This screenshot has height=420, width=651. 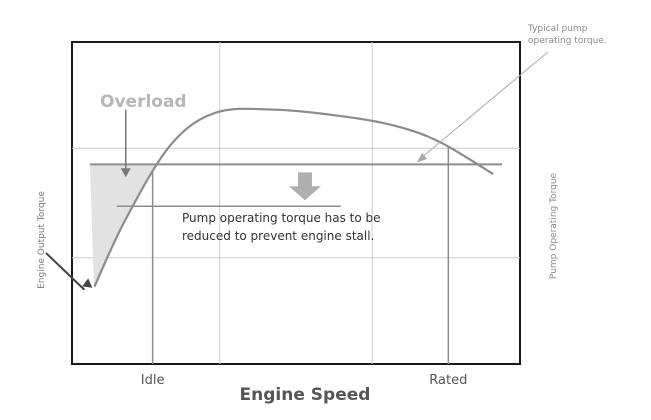 What do you see at coordinates (422, 157) in the screenshot?
I see `typical-pump-torque-callout-head-icon` at bounding box center [422, 157].